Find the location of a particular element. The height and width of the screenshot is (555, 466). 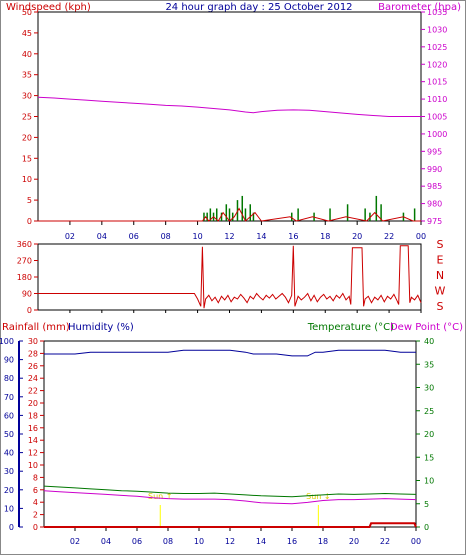

dewpoint-line is located at coordinates (230, 497).